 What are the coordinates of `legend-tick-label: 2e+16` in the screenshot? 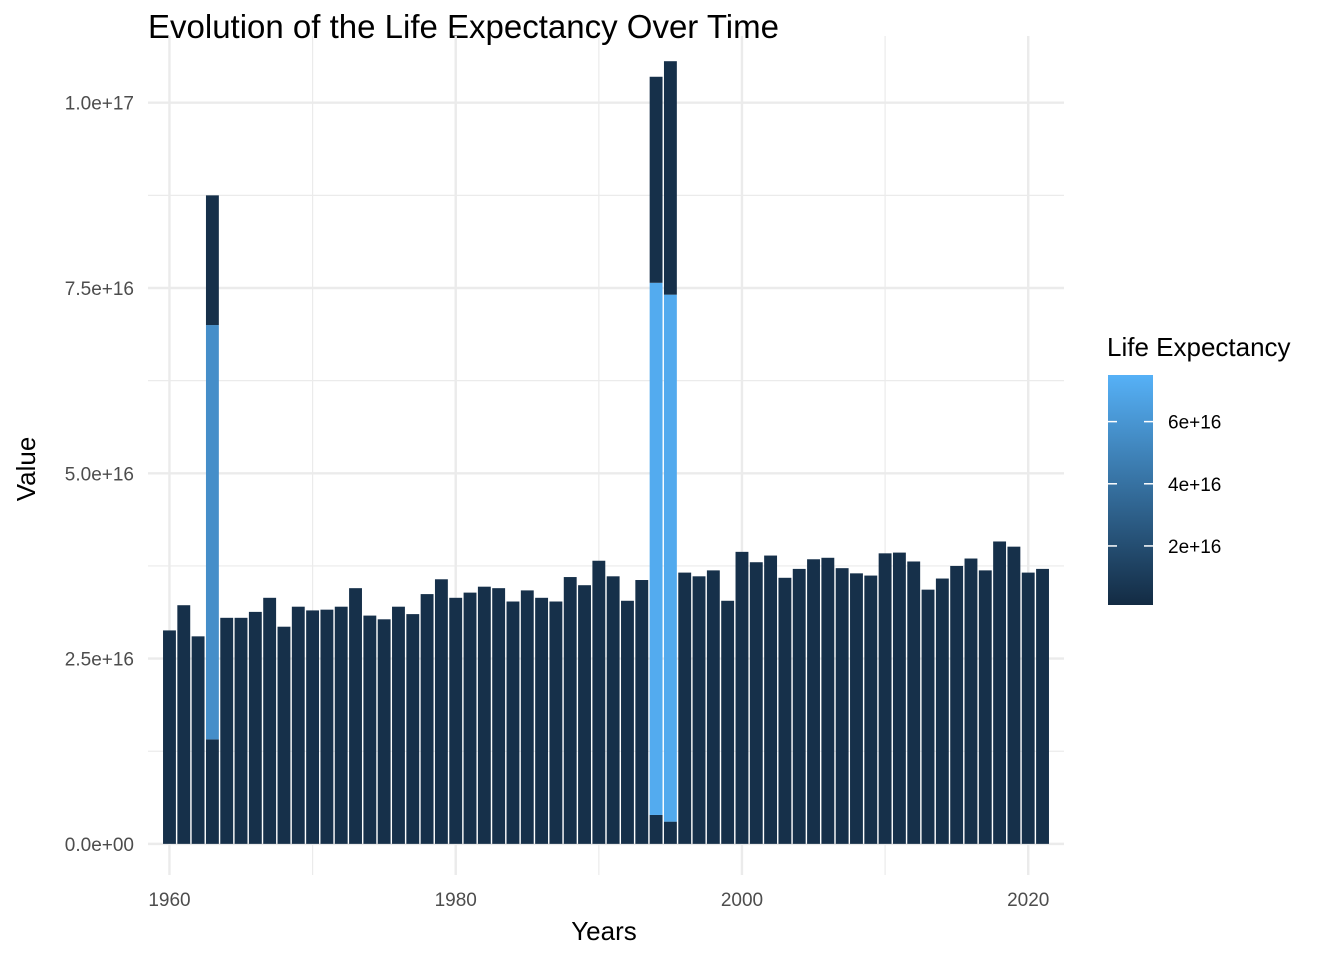 It's located at (1194, 547).